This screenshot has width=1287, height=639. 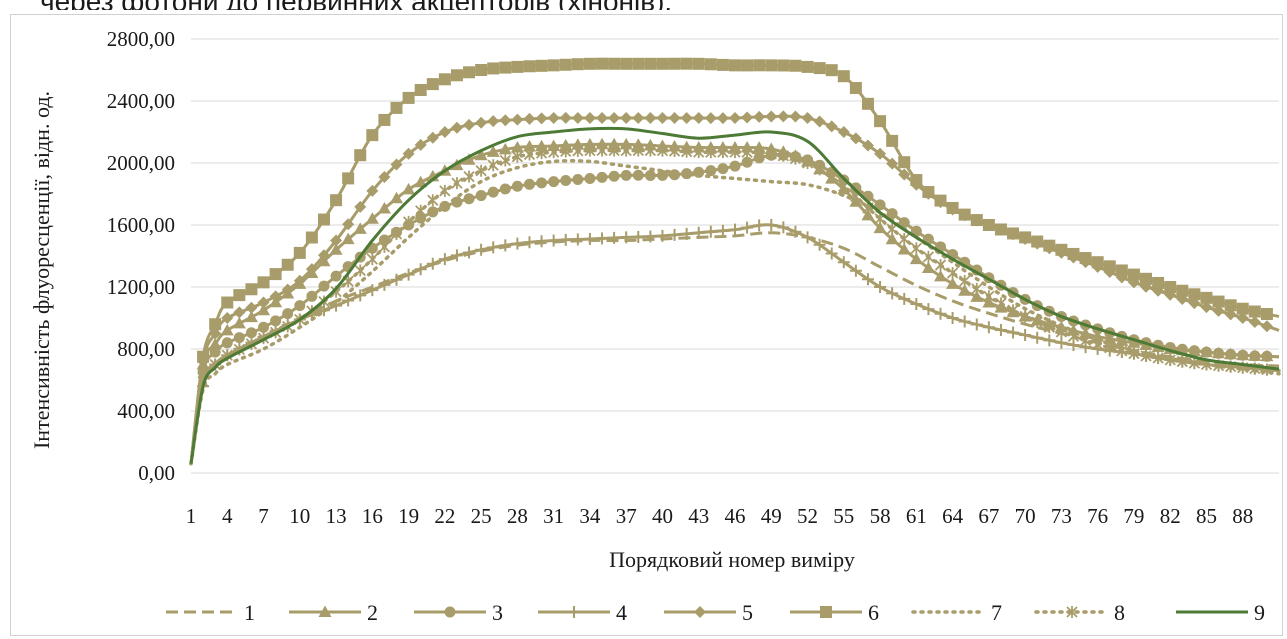 What do you see at coordinates (263, 516) in the screenshot?
I see `x-tick-label: 7` at bounding box center [263, 516].